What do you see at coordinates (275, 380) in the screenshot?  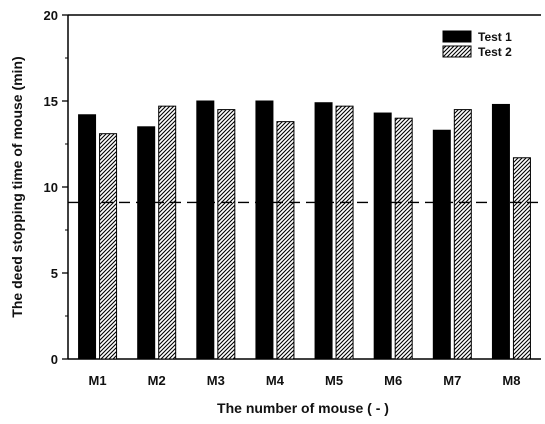 I see `x-tick-label: M4` at bounding box center [275, 380].